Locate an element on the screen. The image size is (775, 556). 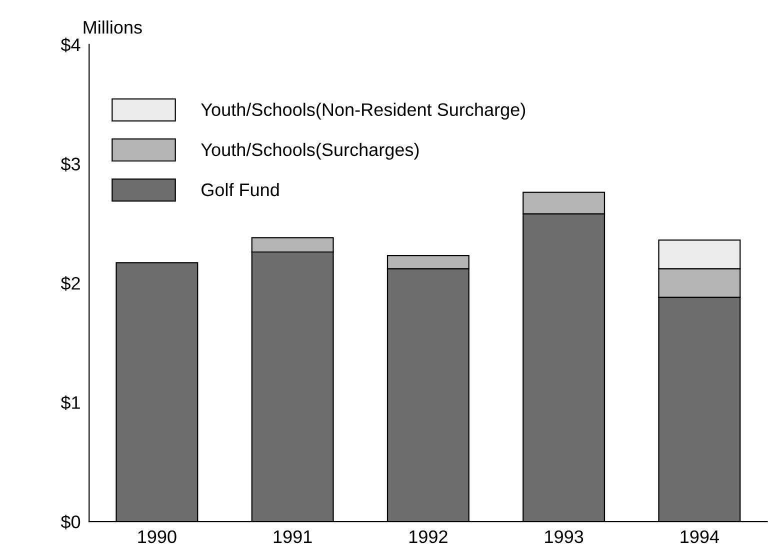
x-tick-label: 1991 is located at coordinates (293, 537).